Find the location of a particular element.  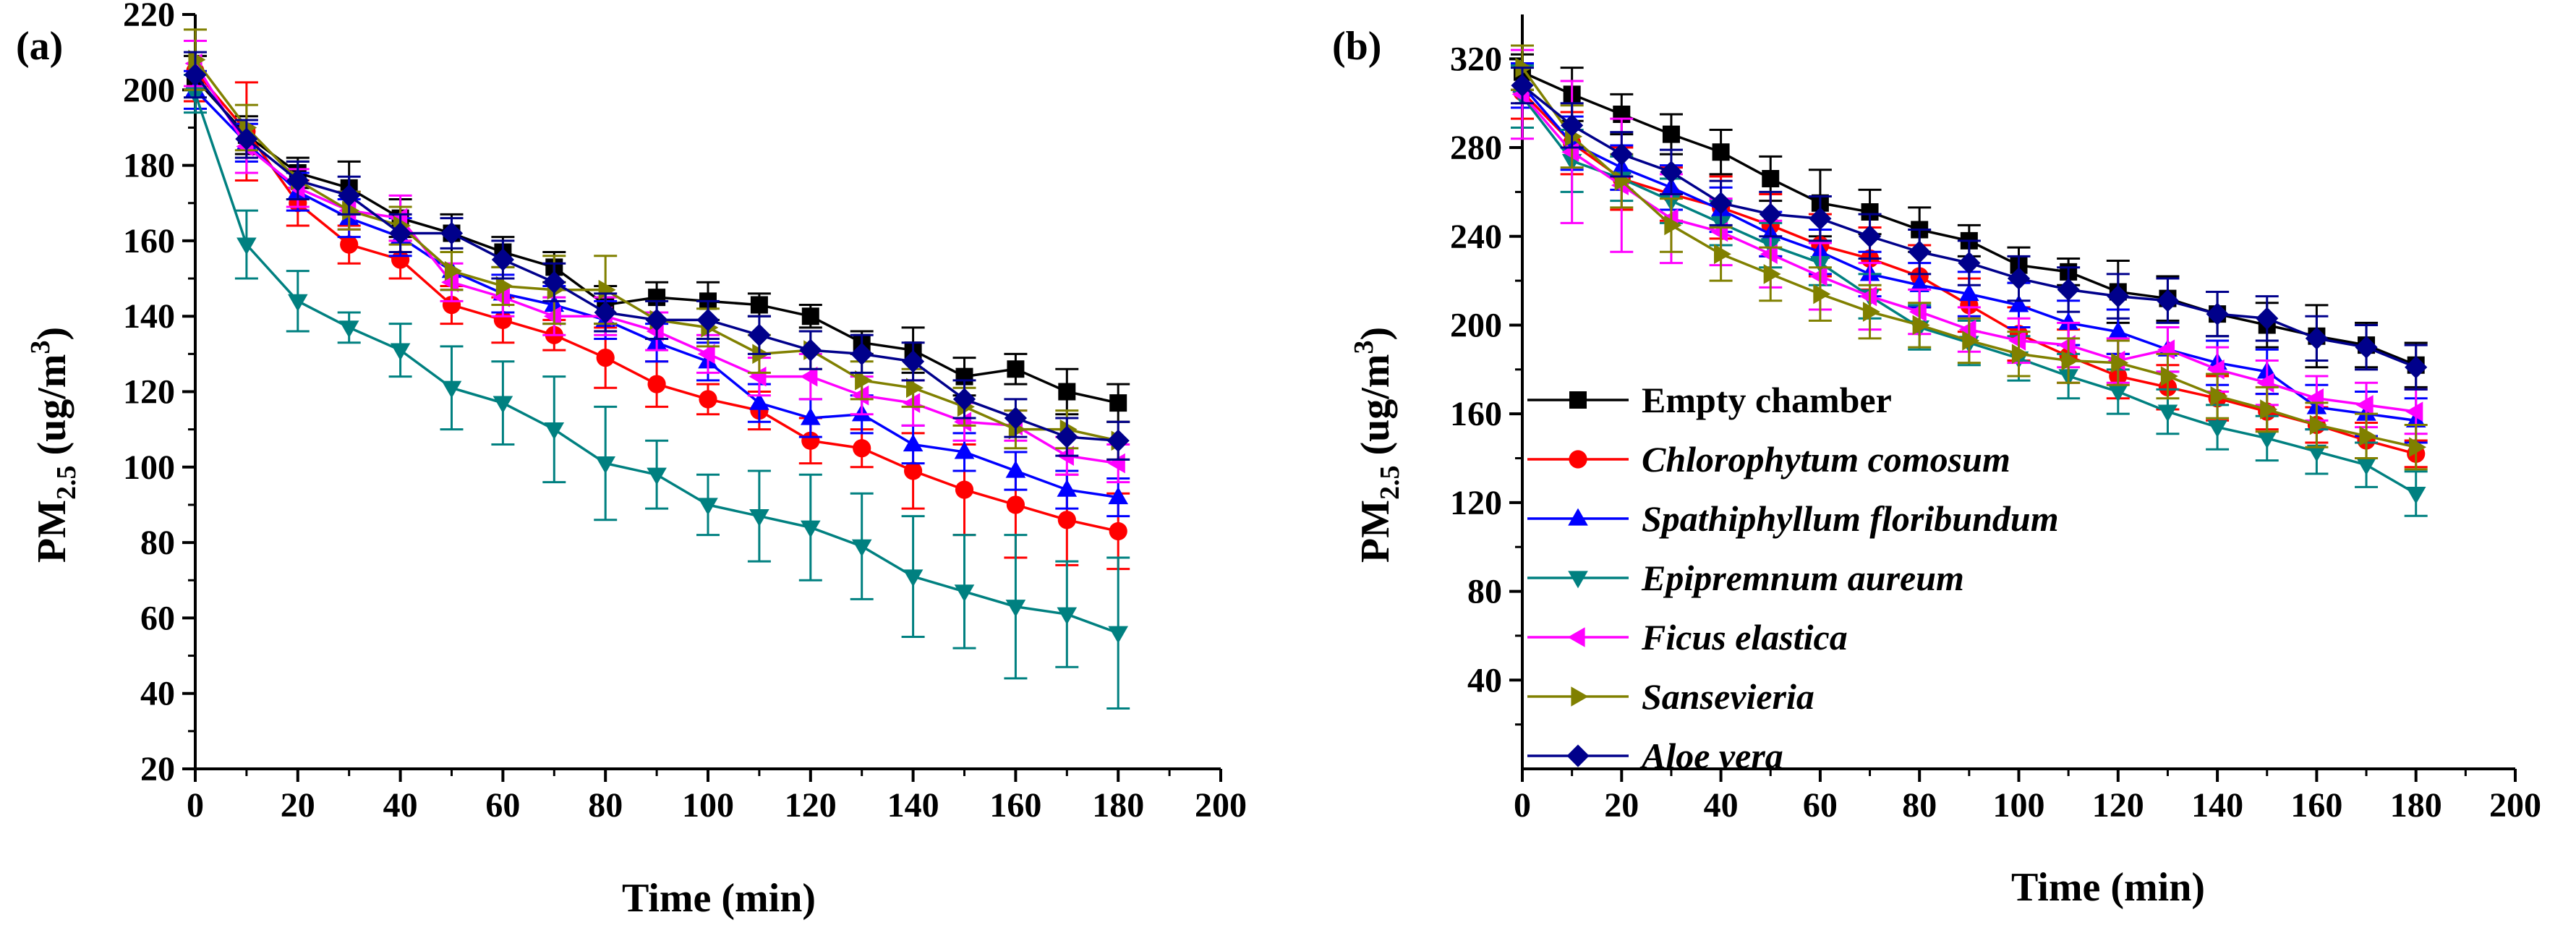

panel-b-legend-entry: Ficus elastica is located at coordinates (1687, 637).